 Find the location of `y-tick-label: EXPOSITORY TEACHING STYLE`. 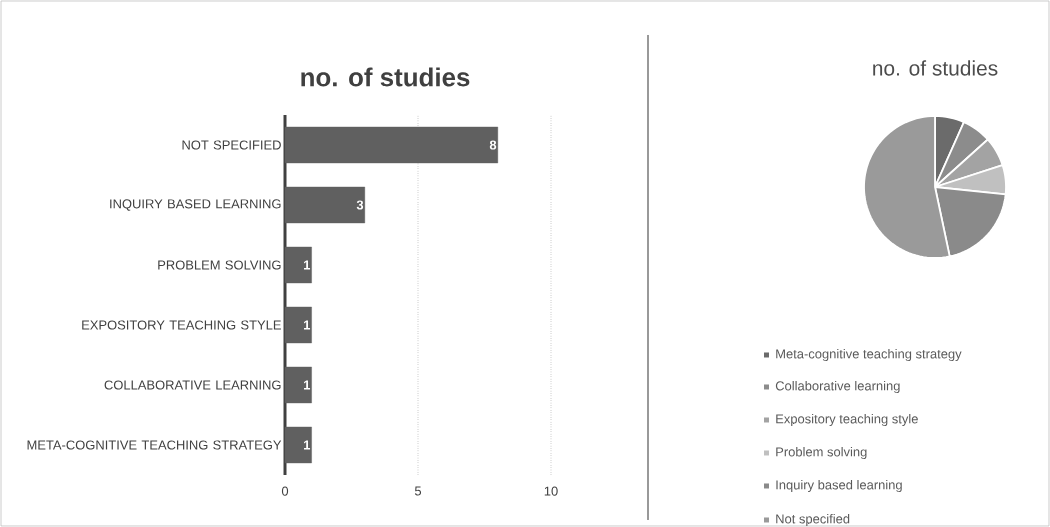

y-tick-label: EXPOSITORY TEACHING STYLE is located at coordinates (181, 325).